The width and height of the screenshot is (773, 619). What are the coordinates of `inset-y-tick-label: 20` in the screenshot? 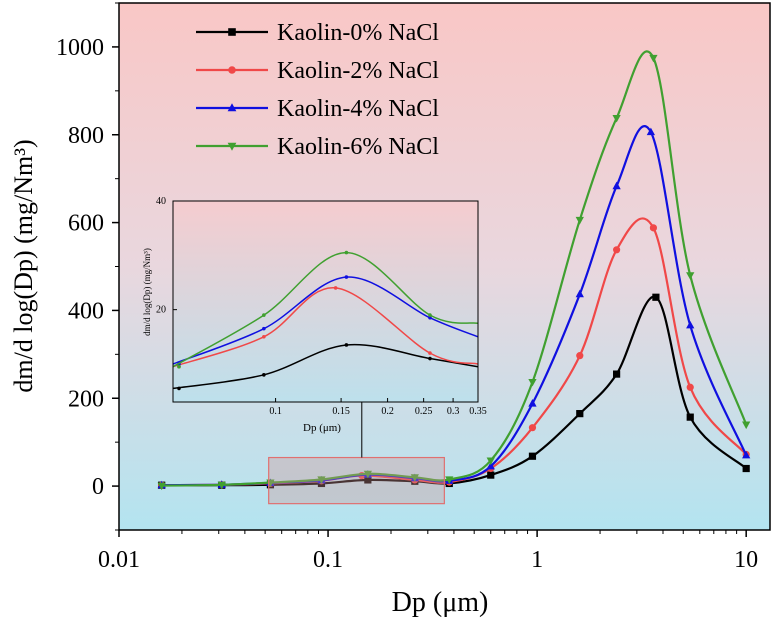 It's located at (161, 310).